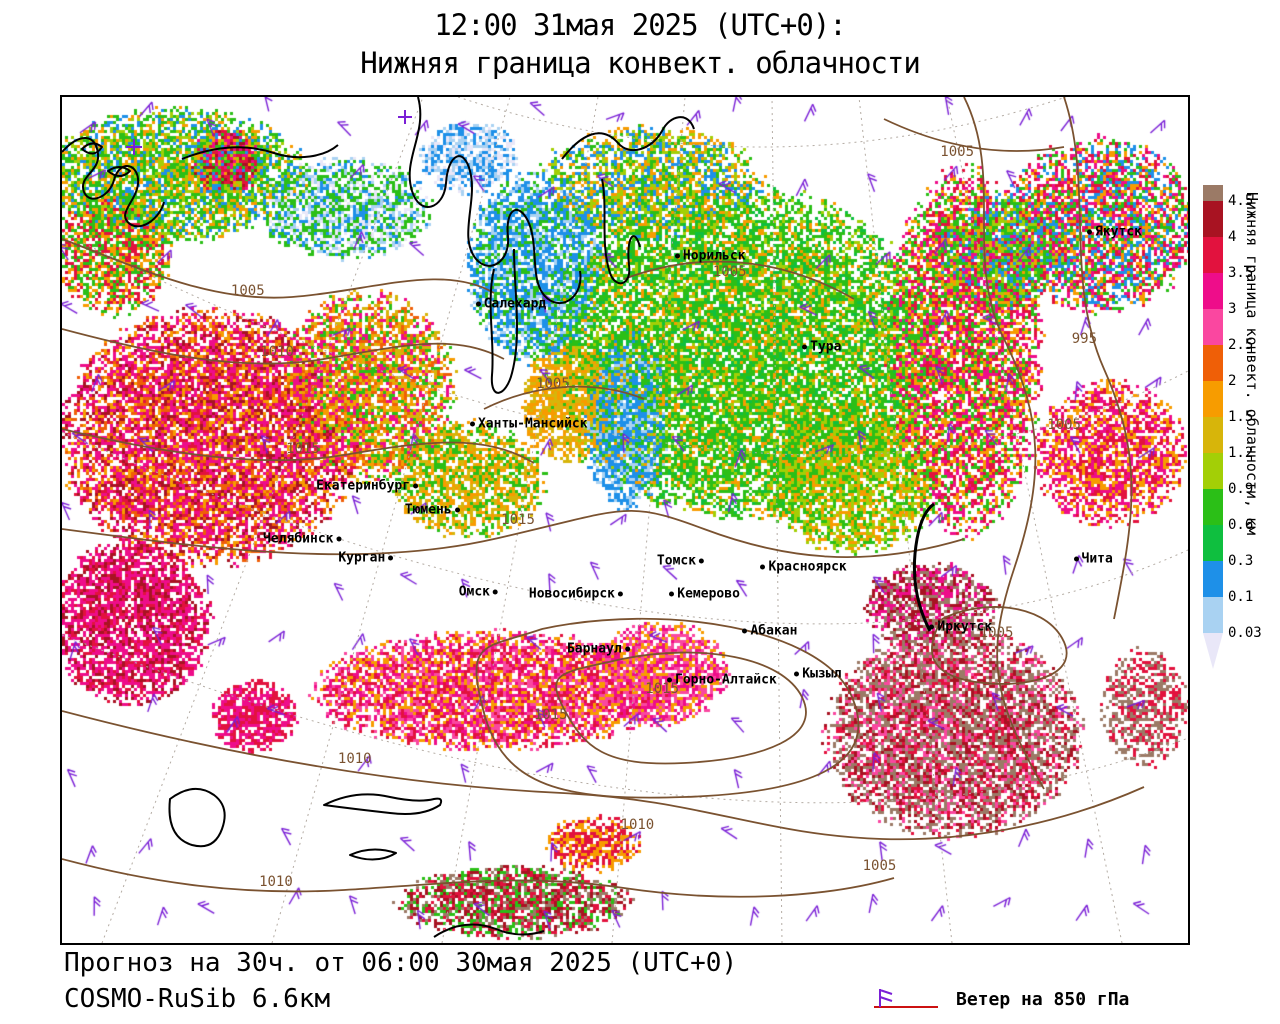 The width and height of the screenshot is (1280, 1024). I want to click on city-label: Кызыл, so click(822, 674).